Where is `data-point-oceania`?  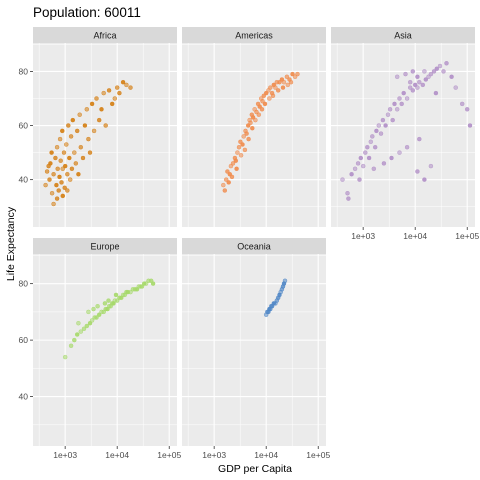
data-point-oceania is located at coordinates (285, 280).